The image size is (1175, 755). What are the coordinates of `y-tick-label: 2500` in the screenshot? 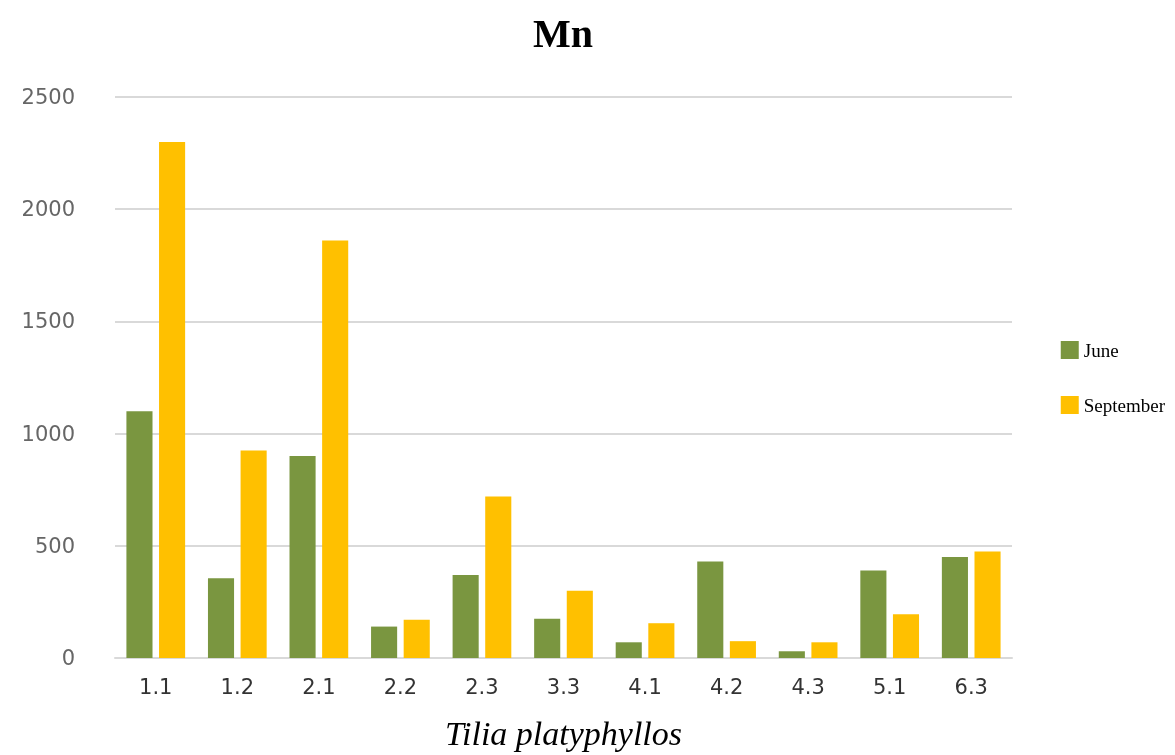 It's located at (48, 97).